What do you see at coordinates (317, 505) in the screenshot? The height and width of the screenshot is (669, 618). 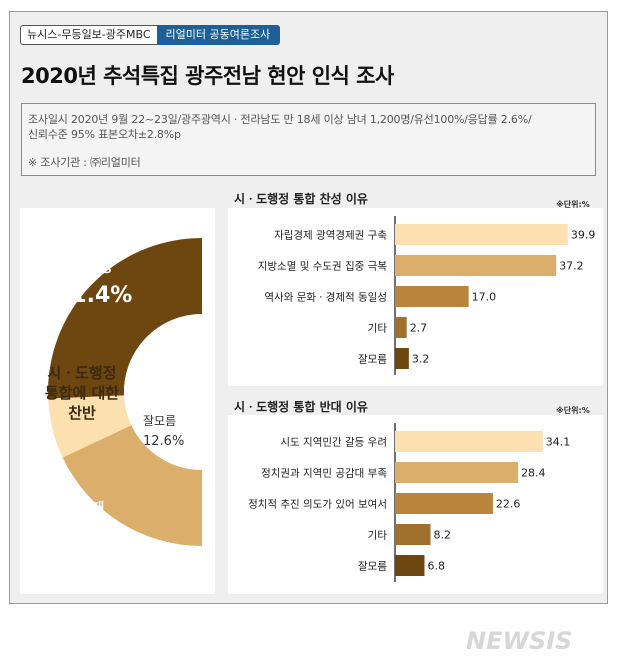 I see `bar-category-label: 정치적 추진 의도가 있어 보여서` at bounding box center [317, 505].